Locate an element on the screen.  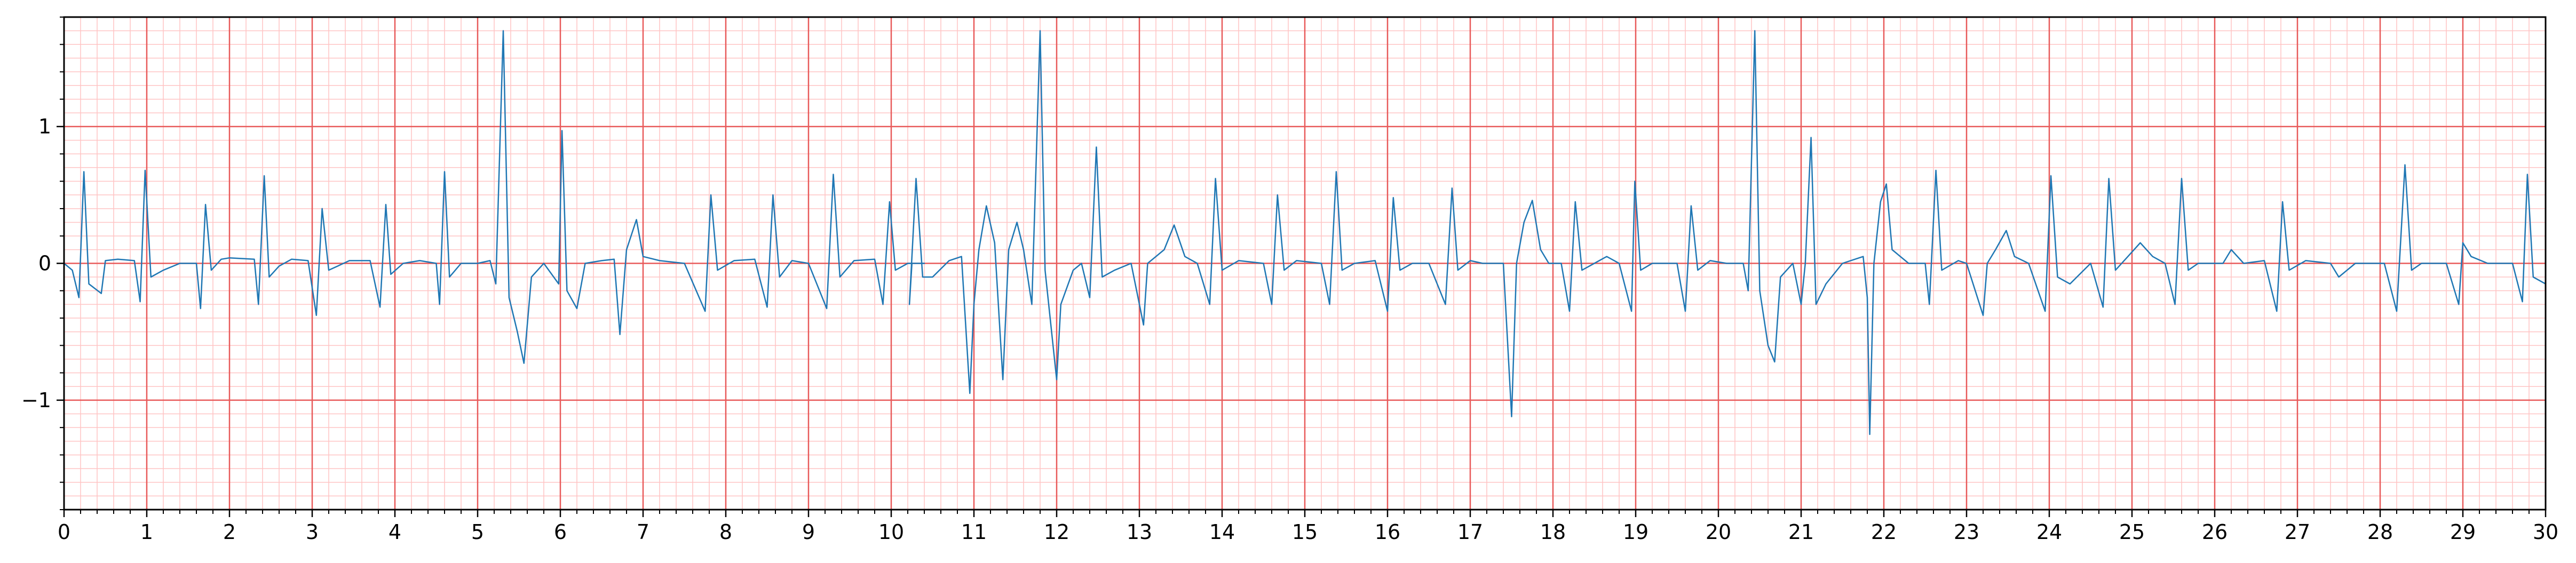
x-tick-label: 10 is located at coordinates (891, 532).